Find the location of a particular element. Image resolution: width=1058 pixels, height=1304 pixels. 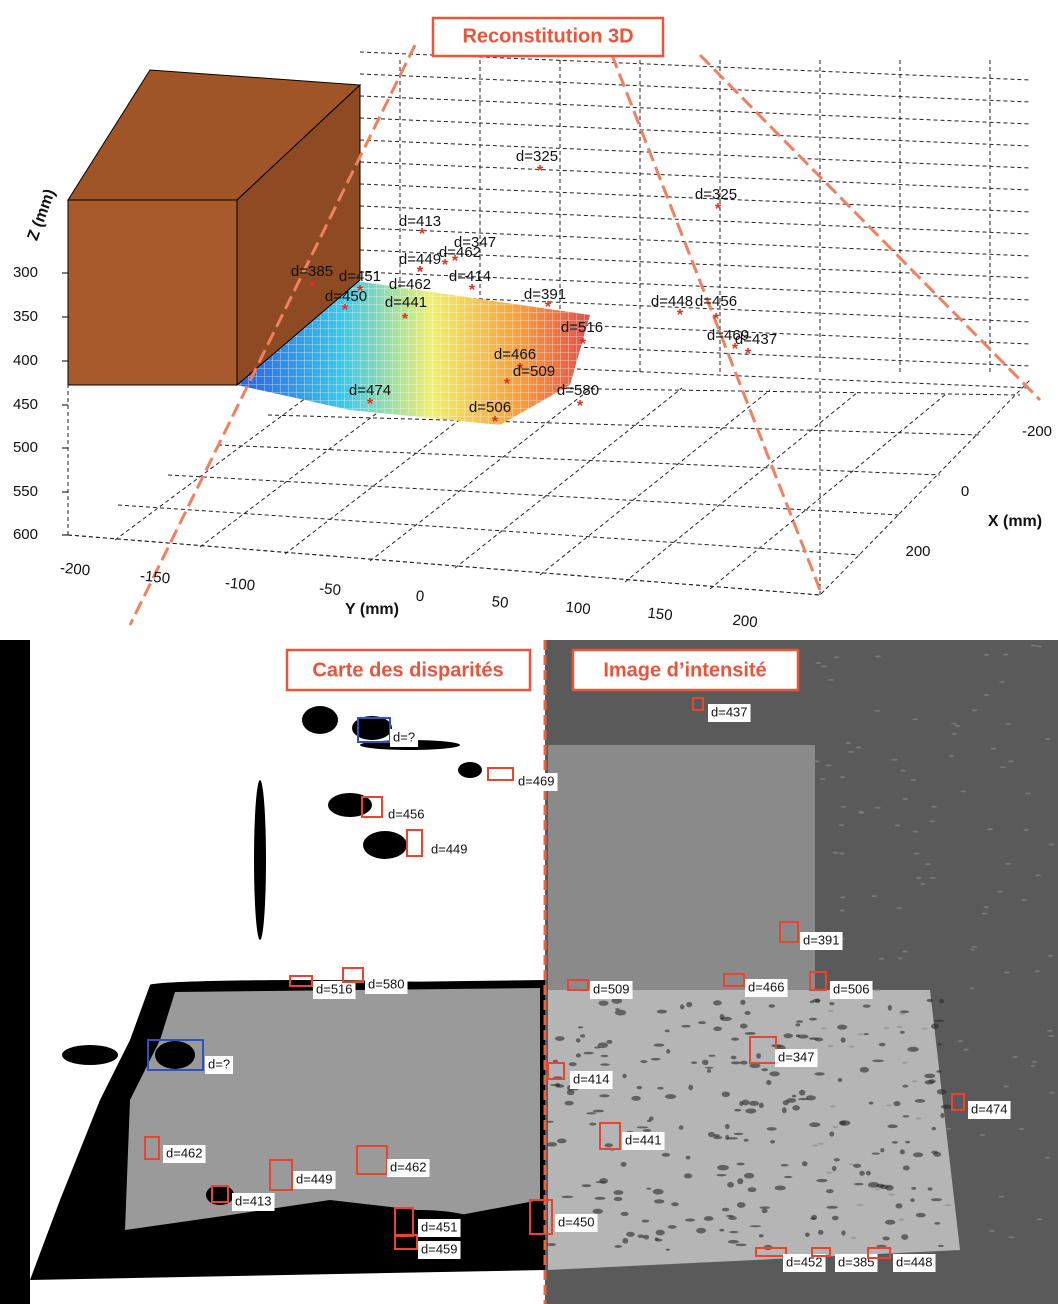

y-tick-label: 150 is located at coordinates (660, 615).